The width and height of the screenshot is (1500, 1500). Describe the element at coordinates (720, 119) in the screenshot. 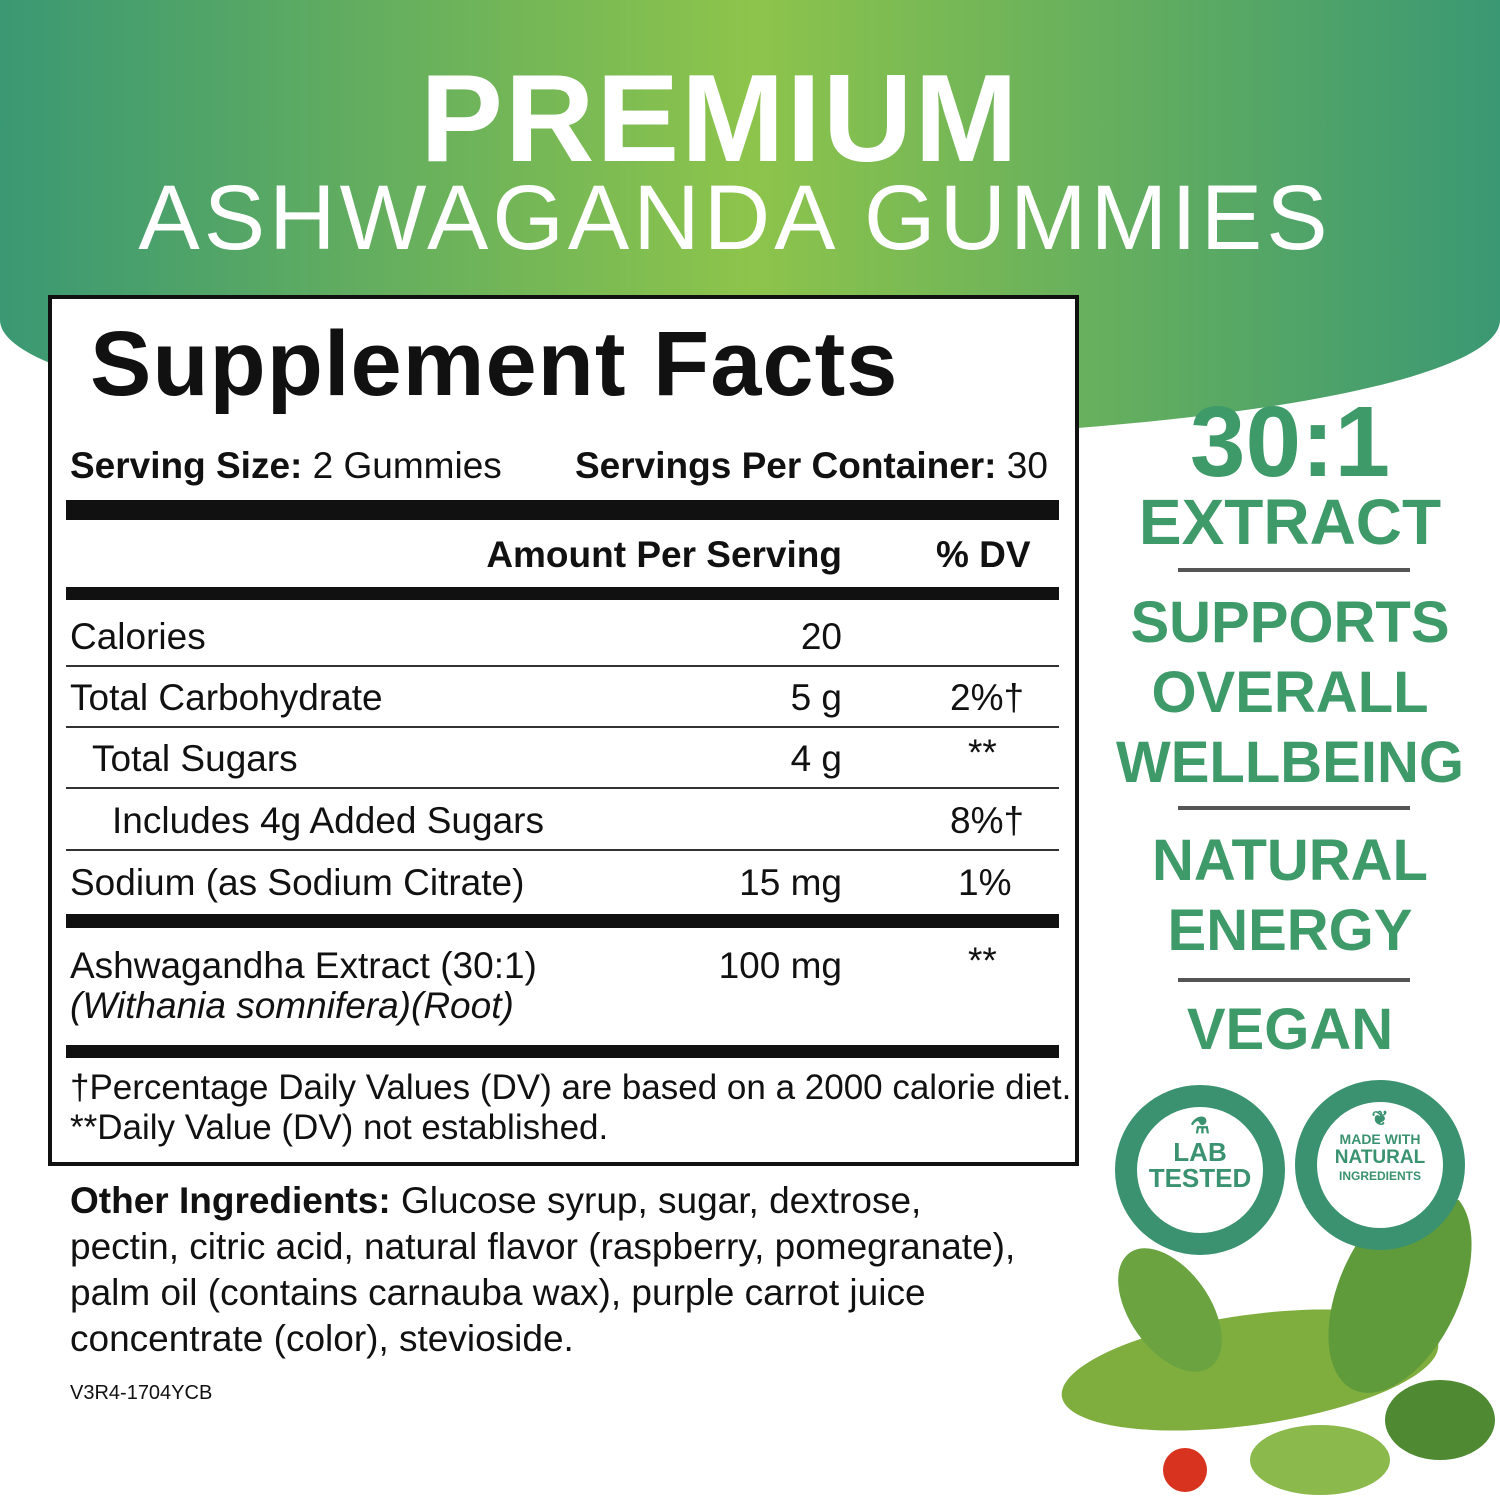

I see `header-title: PREMIUM` at that location.